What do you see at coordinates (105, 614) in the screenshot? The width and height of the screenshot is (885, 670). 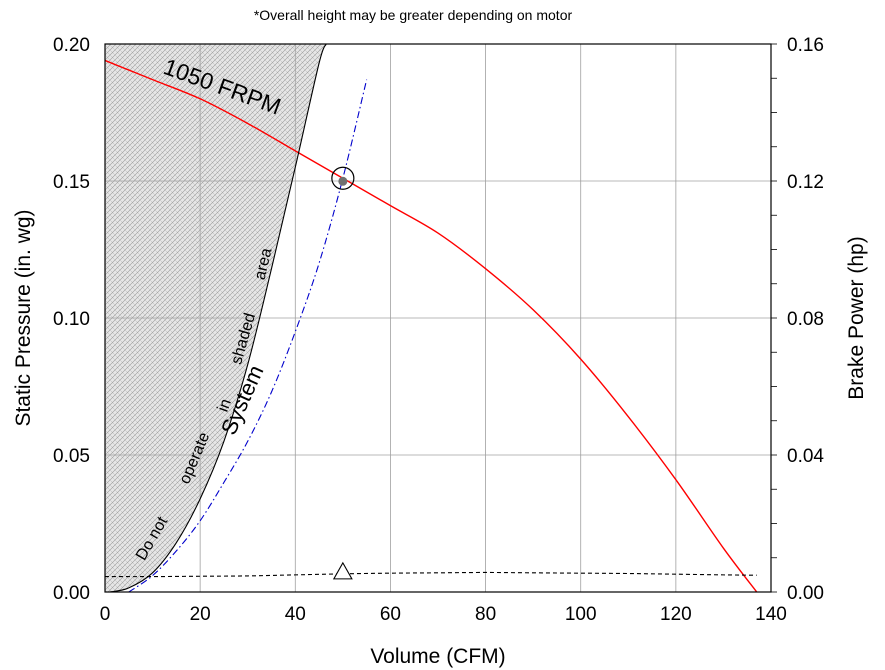 I see `x-tick-label: 0` at bounding box center [105, 614].